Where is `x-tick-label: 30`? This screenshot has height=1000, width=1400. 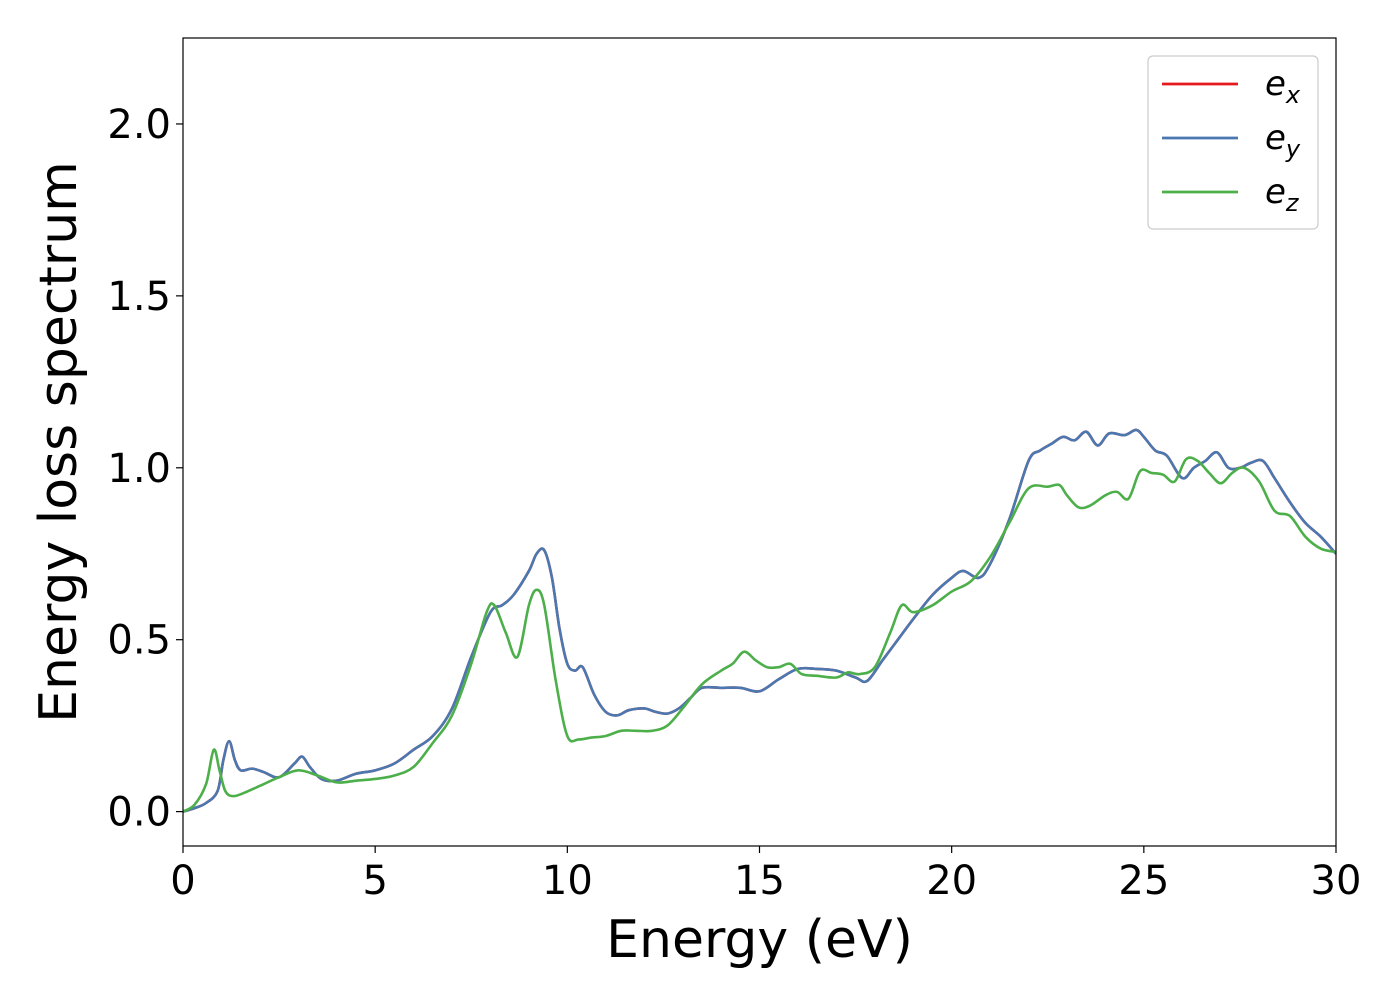
x-tick-label: 30 is located at coordinates (1336, 881).